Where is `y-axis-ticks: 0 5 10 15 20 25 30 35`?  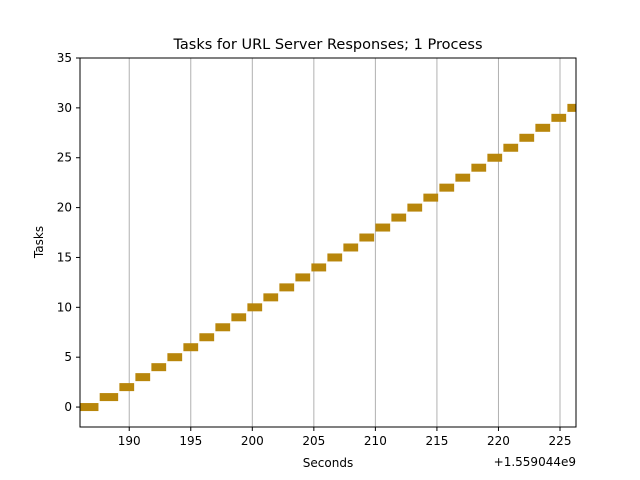
y-axis-ticks: 0 5 10 15 20 25 30 35 is located at coordinates (68, 232).